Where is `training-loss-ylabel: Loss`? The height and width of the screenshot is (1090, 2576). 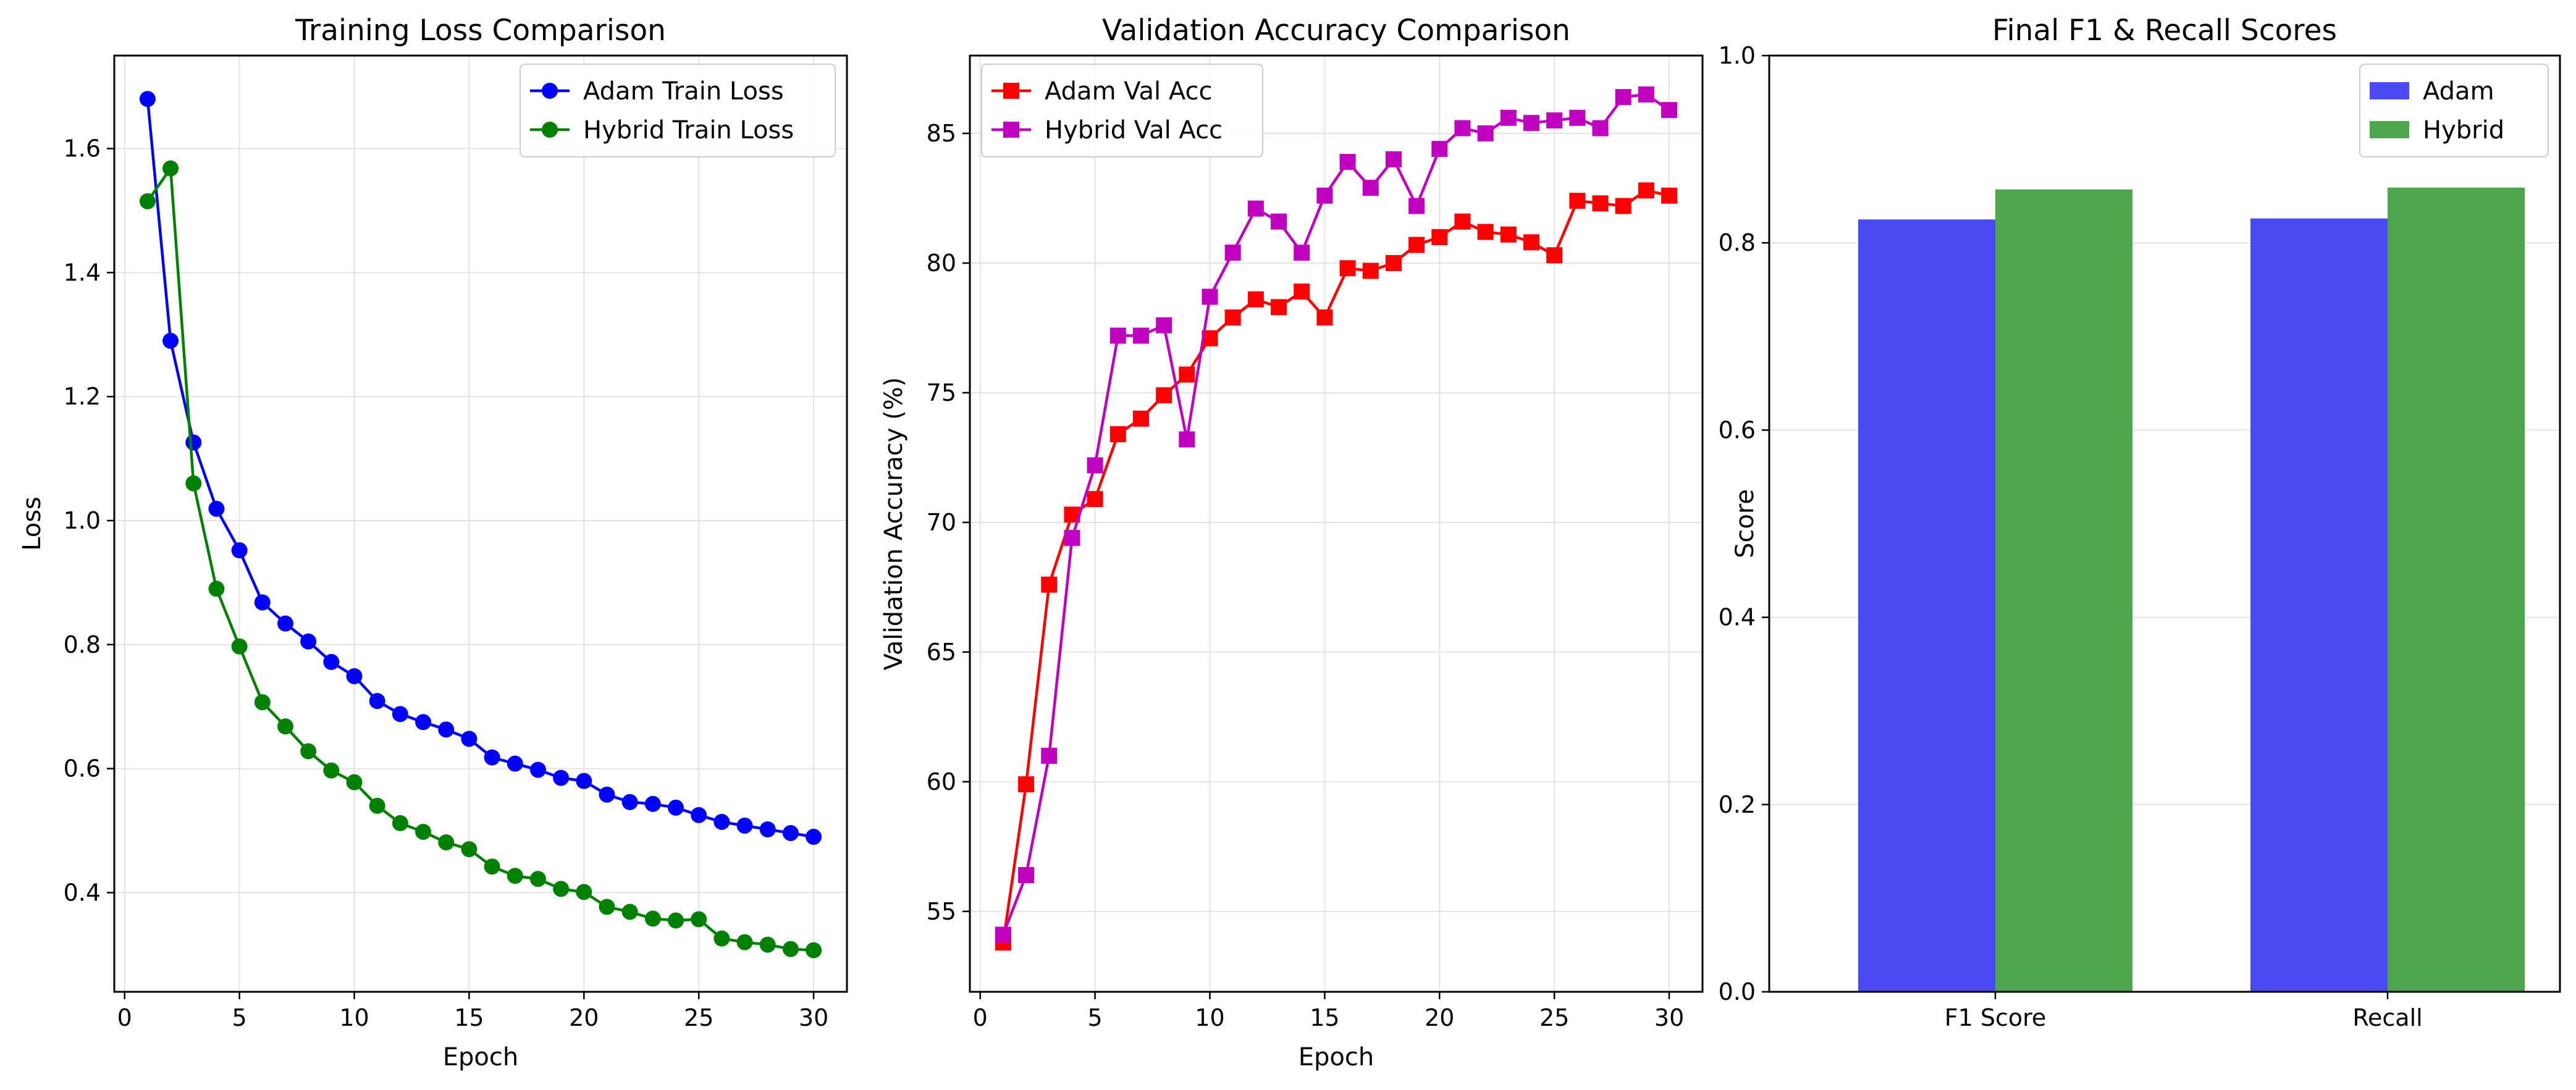
training-loss-ylabel: Loss is located at coordinates (32, 524).